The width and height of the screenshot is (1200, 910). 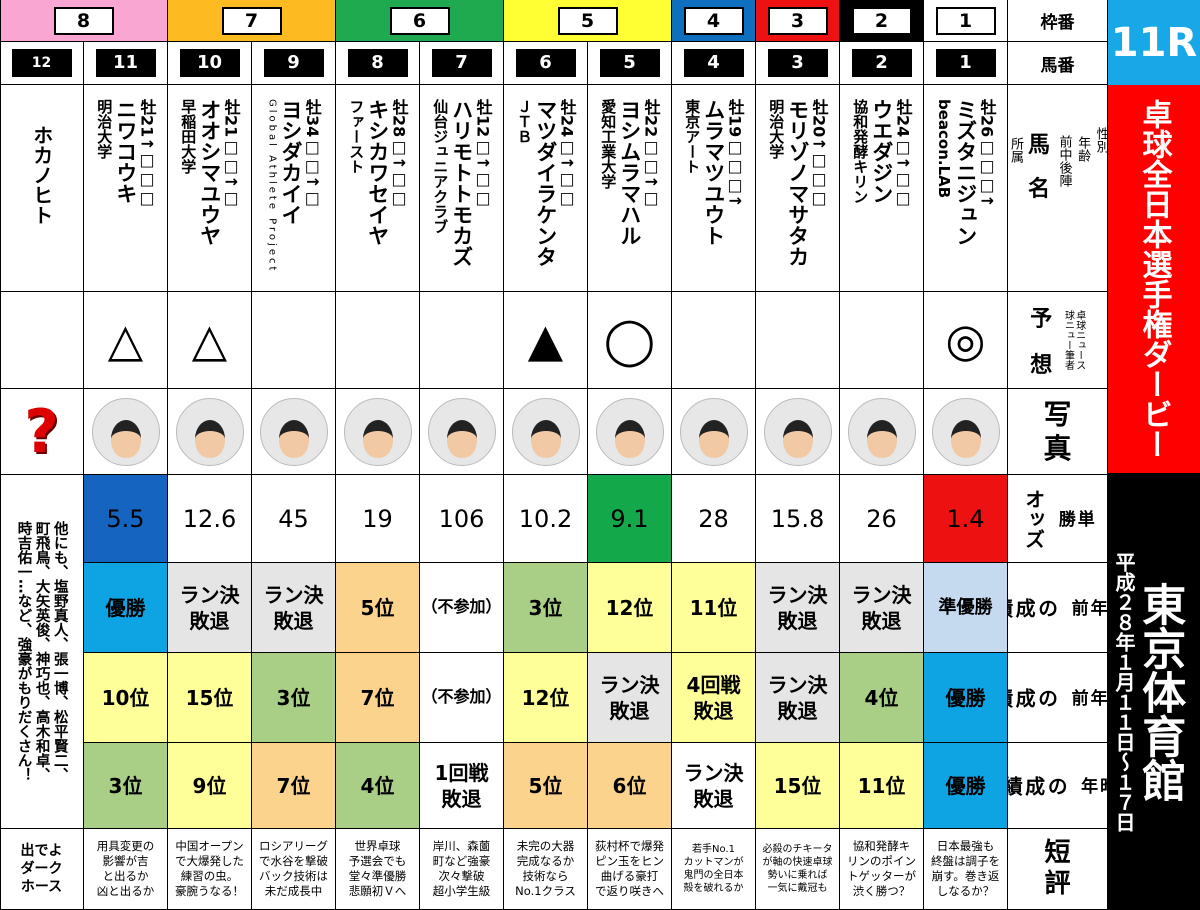 What do you see at coordinates (965, 172) in the screenshot?
I see `horse-name: ミズタニジュン` at bounding box center [965, 172].